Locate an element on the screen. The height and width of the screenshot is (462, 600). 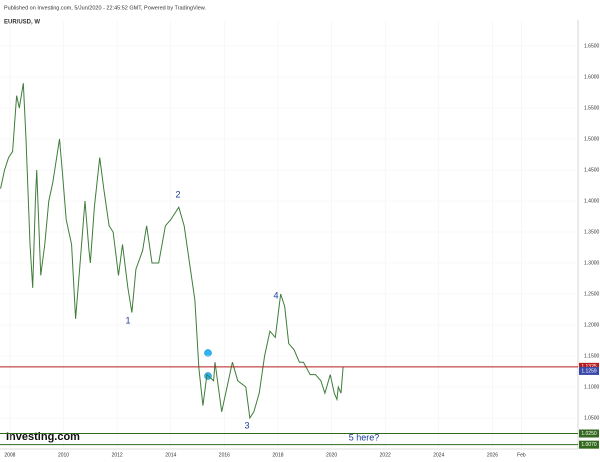
level-label: 1.0070 is located at coordinates (589, 445).